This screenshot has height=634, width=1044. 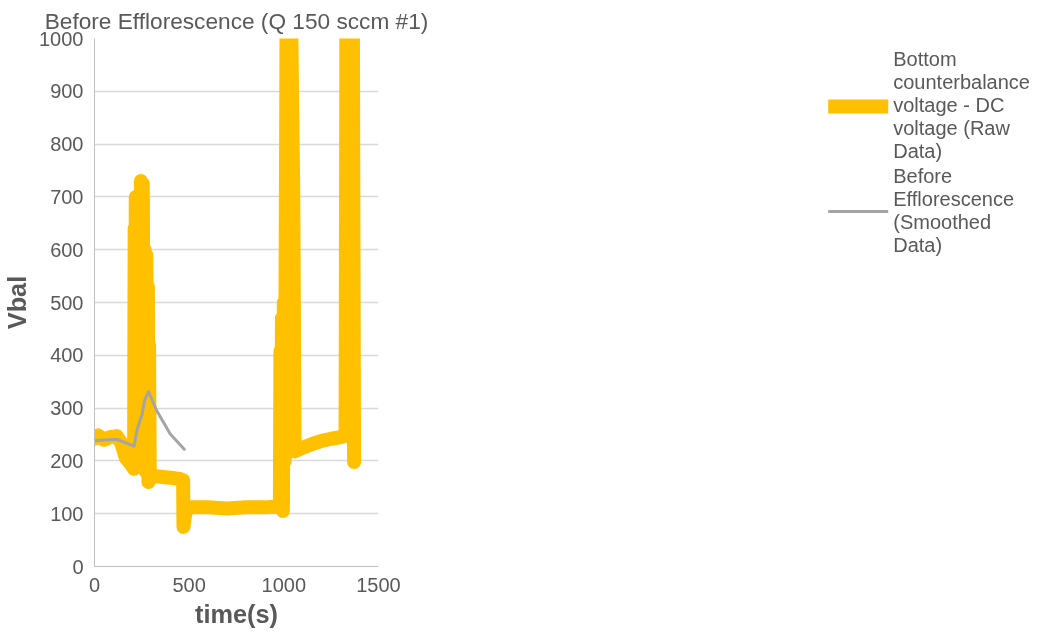 What do you see at coordinates (67, 302) in the screenshot?
I see `y-tick-label: 500` at bounding box center [67, 302].